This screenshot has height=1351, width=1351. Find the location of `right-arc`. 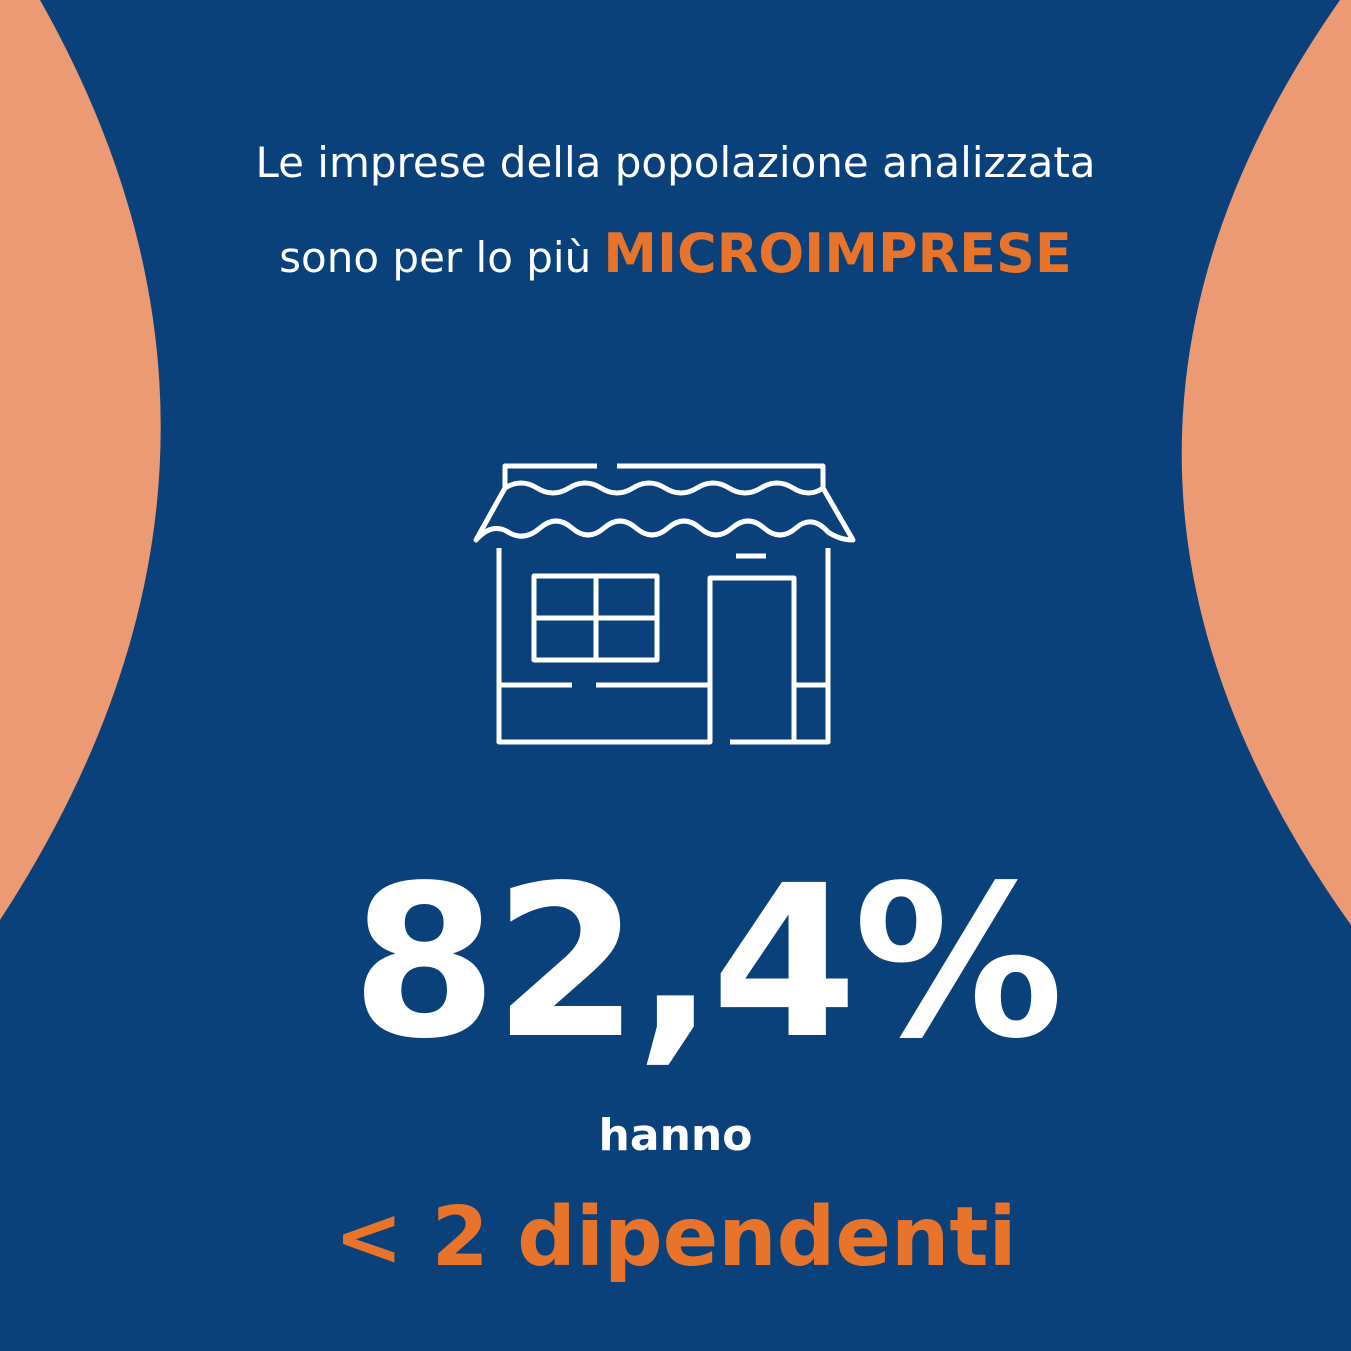

right-arc is located at coordinates (1266, 462).